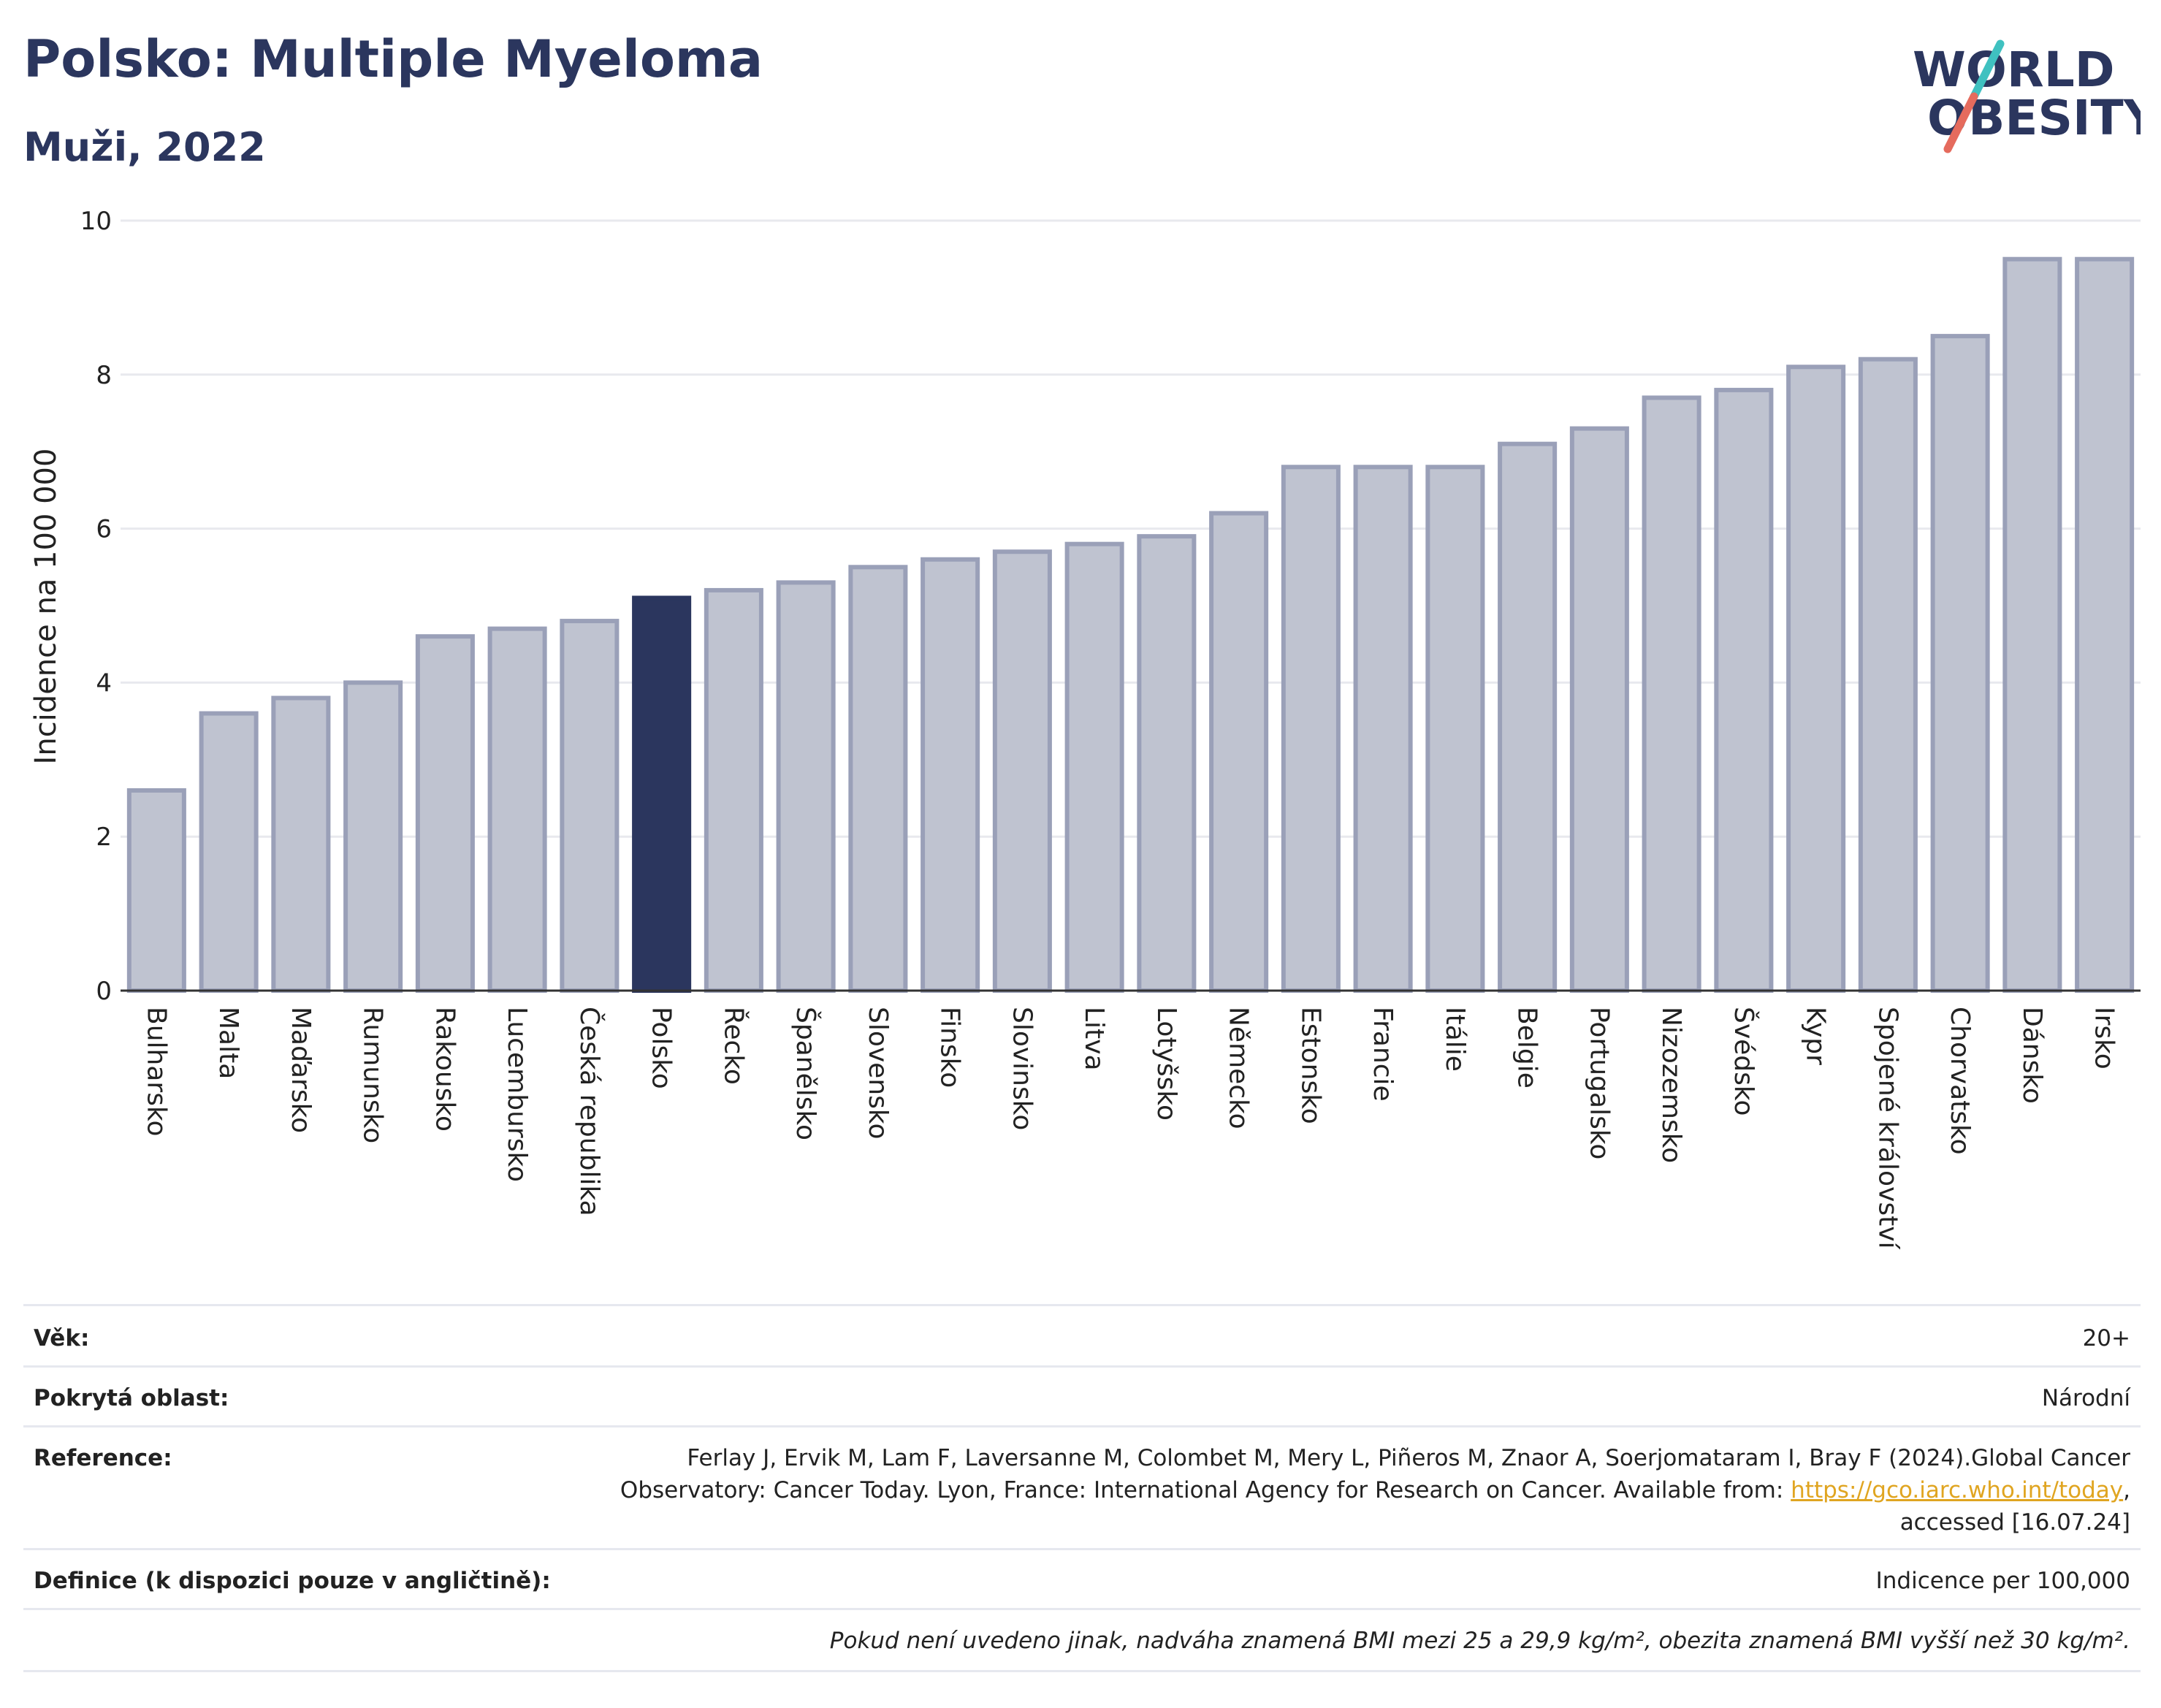  What do you see at coordinates (144, 147) in the screenshot?
I see `page-subtitle: Muži, 2022` at bounding box center [144, 147].